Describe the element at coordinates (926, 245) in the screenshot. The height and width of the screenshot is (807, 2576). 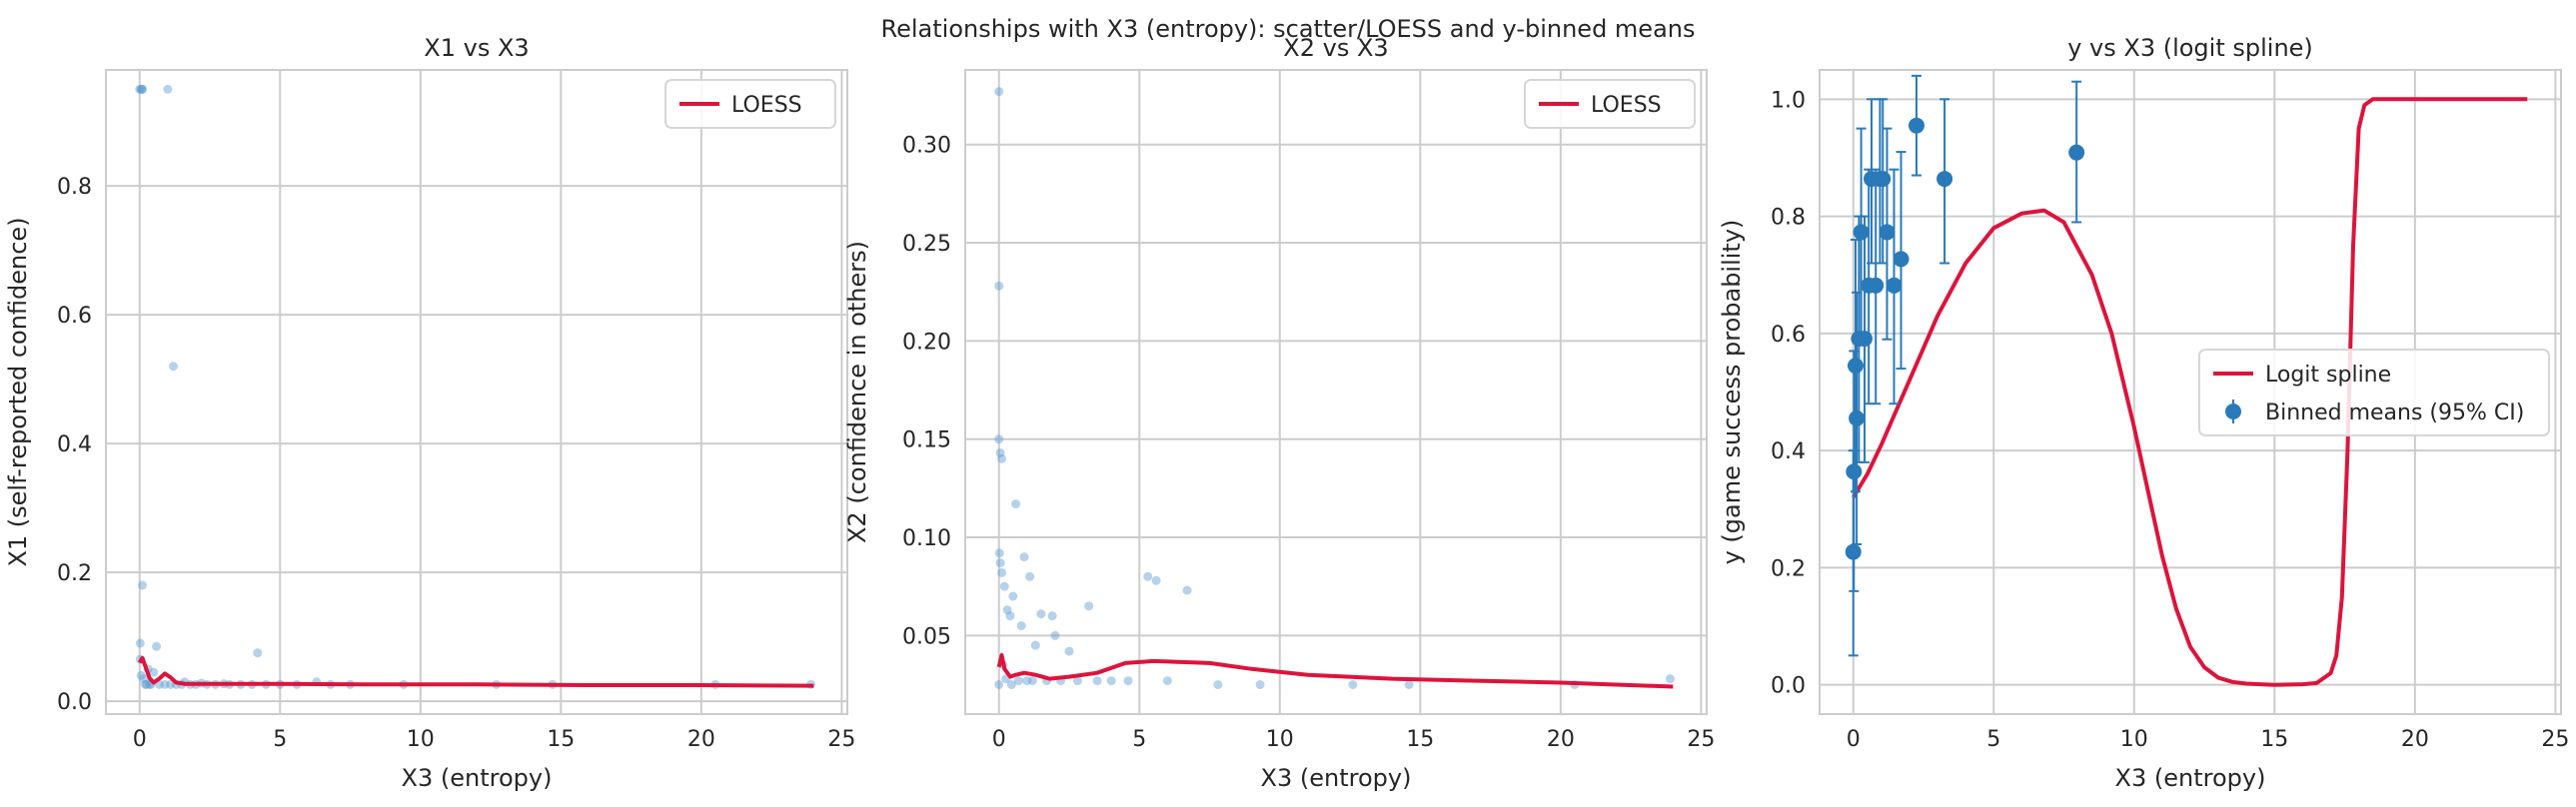
I see `y-tick-label: 0.25` at that location.